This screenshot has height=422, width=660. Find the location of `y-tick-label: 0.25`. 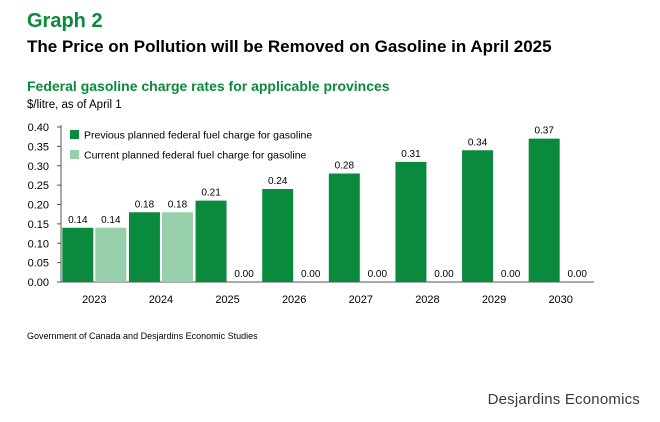

y-tick-label: 0.25 is located at coordinates (38, 186).